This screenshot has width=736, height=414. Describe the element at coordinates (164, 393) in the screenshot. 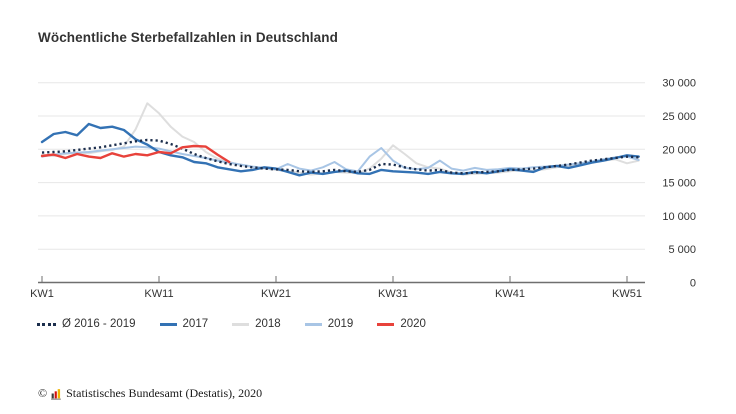

I see `source-text: Statistisches Bundesamt (Destatis), 2020` at that location.